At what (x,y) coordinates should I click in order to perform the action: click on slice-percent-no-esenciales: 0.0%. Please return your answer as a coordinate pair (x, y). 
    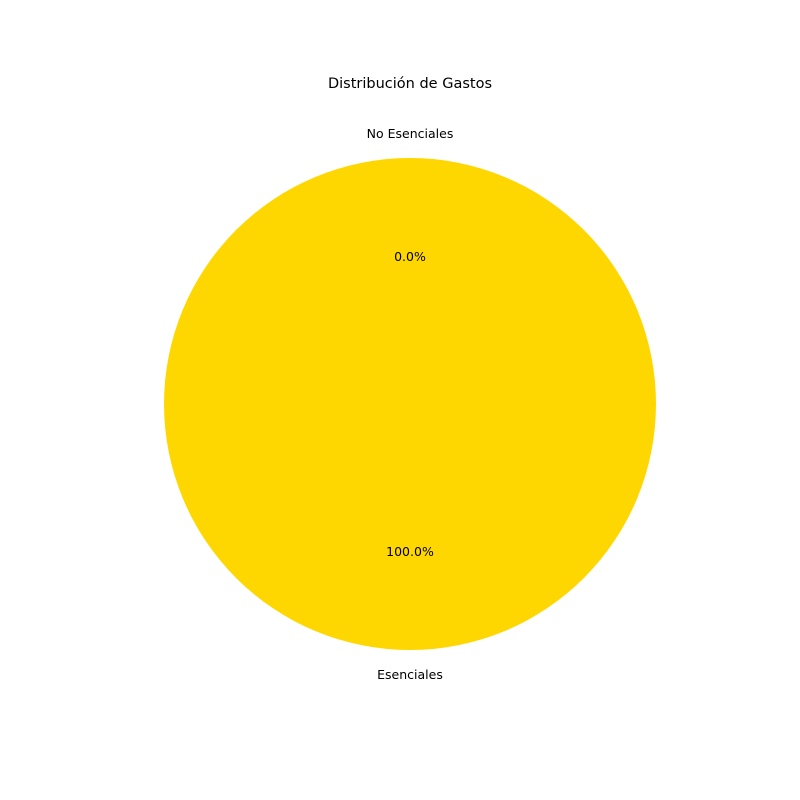
    Looking at the image, I should click on (410, 256).